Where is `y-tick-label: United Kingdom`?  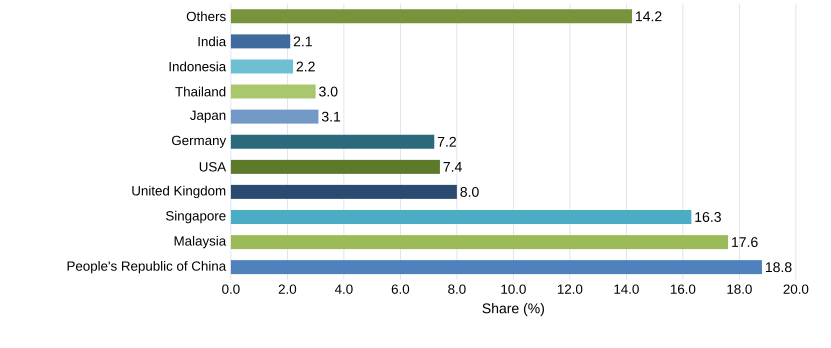 y-tick-label: United Kingdom is located at coordinates (179, 192).